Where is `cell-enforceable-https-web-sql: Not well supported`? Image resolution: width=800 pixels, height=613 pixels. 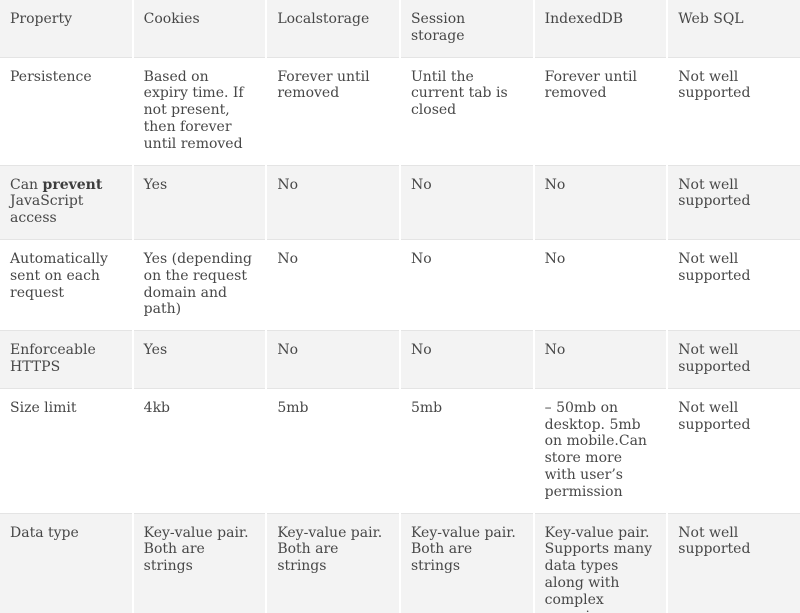
cell-enforceable-https-web-sql: Not well supported is located at coordinates (734, 359).